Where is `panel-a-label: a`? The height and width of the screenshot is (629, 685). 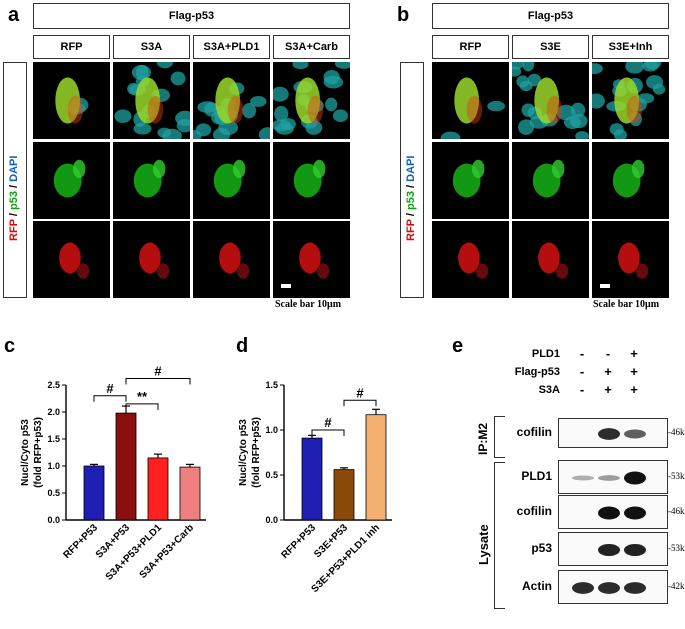 panel-a-label: a is located at coordinates (14, 15).